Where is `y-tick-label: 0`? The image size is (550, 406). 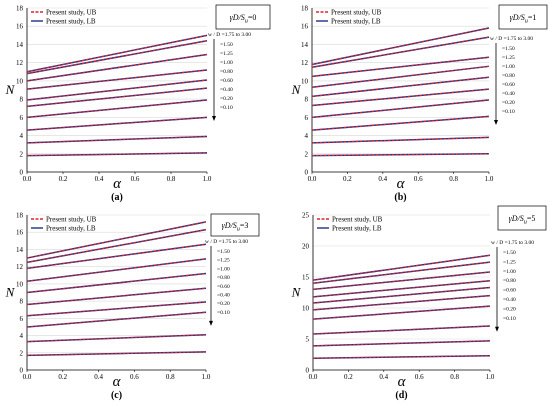 y-tick-label: 0 is located at coordinates (307, 173).